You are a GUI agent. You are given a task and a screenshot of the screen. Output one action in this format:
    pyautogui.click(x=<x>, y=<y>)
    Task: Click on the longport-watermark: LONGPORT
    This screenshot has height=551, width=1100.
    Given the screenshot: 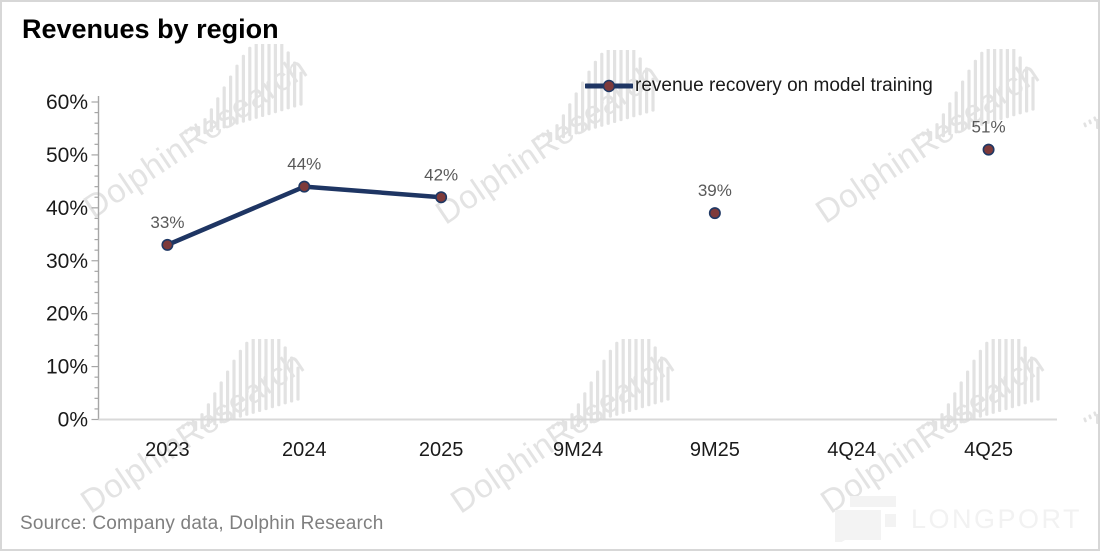 What is the action you would take?
    pyautogui.click(x=958, y=519)
    